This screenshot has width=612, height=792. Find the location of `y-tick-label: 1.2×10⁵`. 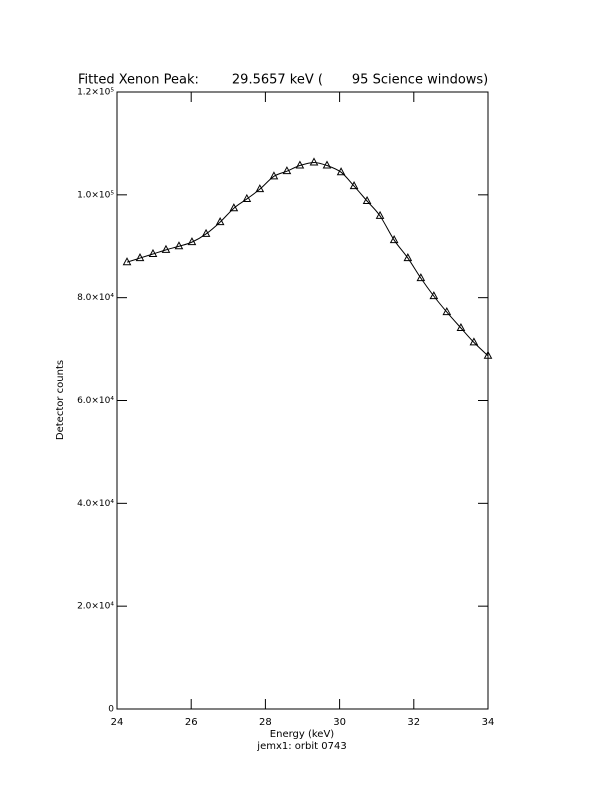

y-tick-label: 1.2×10⁵ is located at coordinates (95, 93).